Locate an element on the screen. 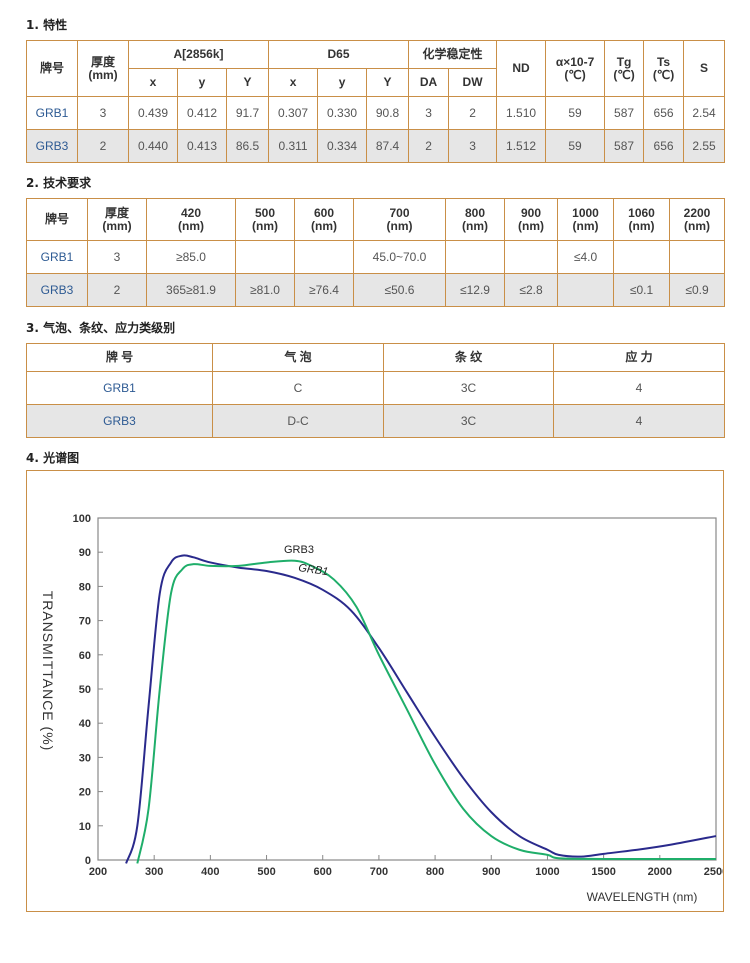 This screenshot has height=963, width=750. y-tick-label: 40 is located at coordinates (85, 724).